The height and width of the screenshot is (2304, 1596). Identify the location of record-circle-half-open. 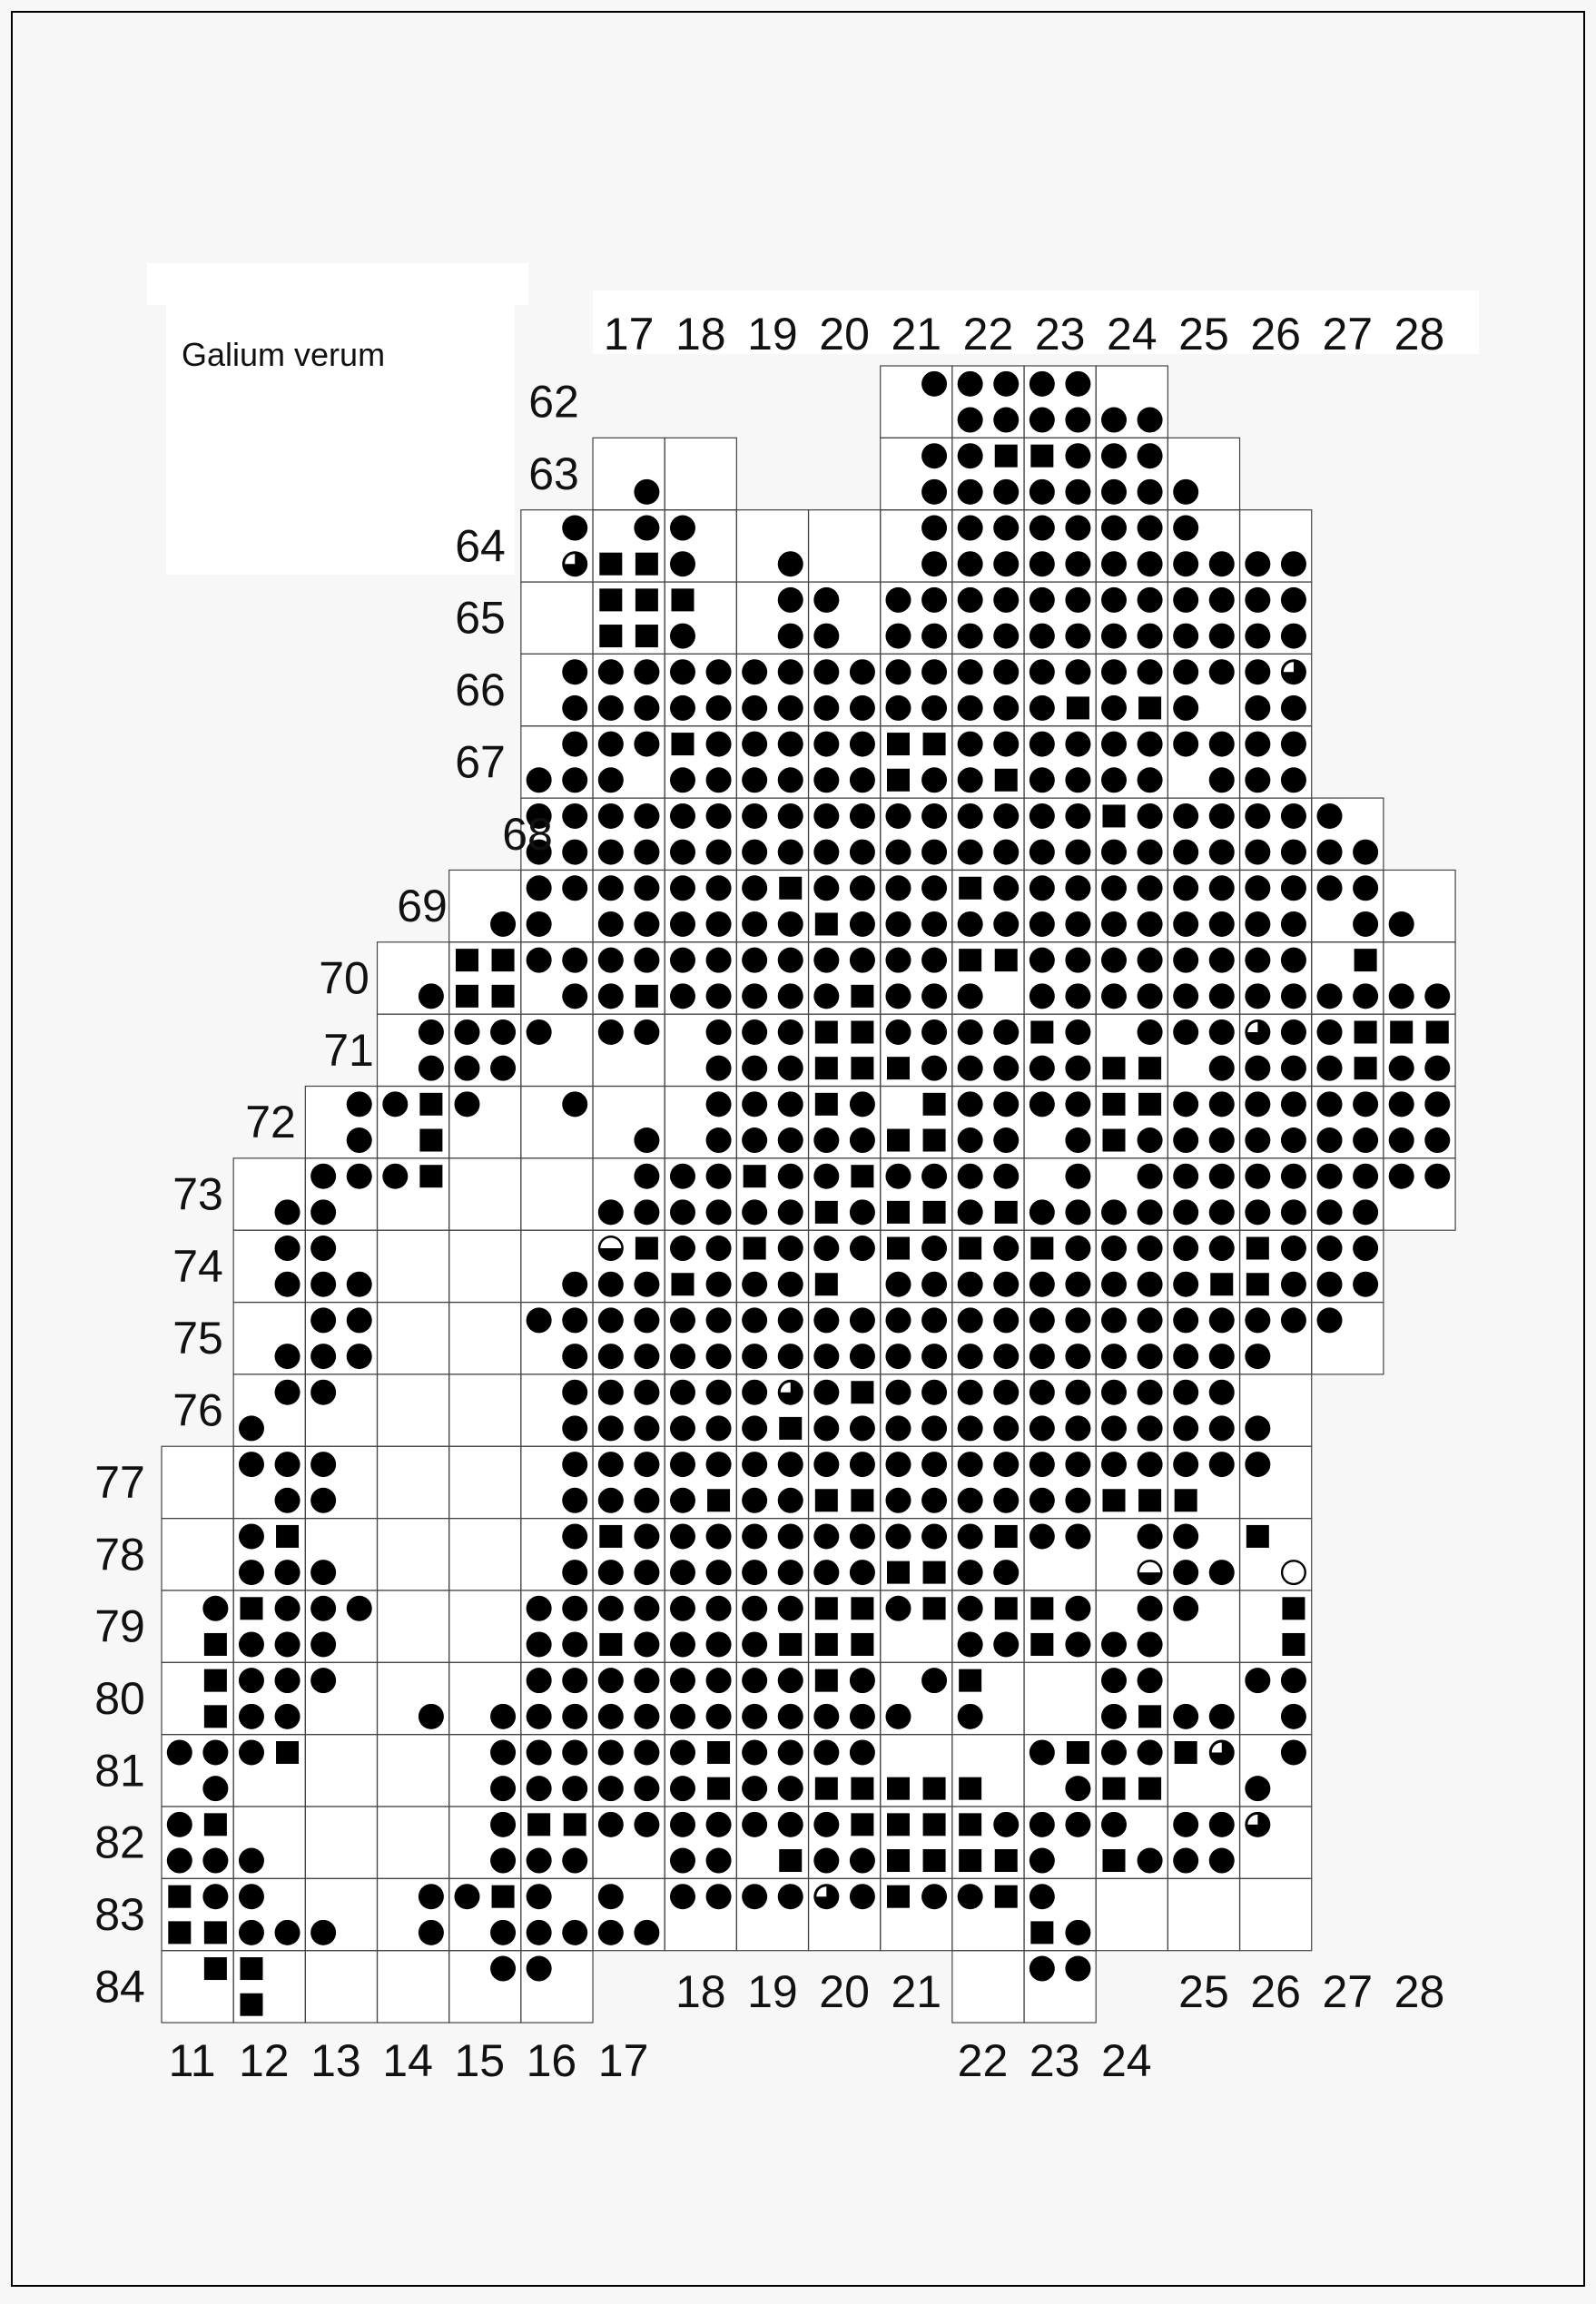
(610, 1249).